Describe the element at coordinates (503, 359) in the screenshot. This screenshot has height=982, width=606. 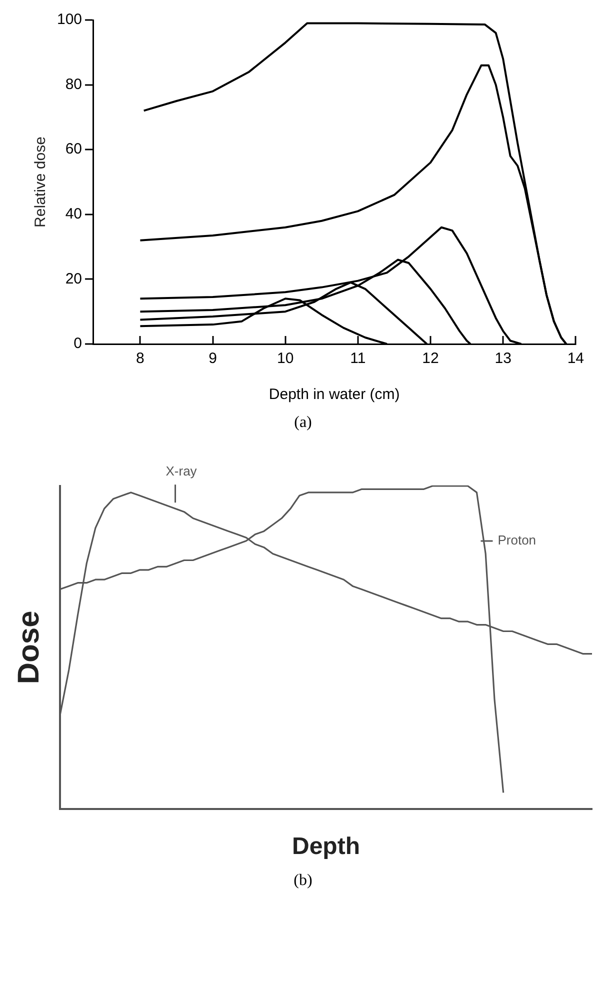
I see `x-tick-label: 13` at that location.